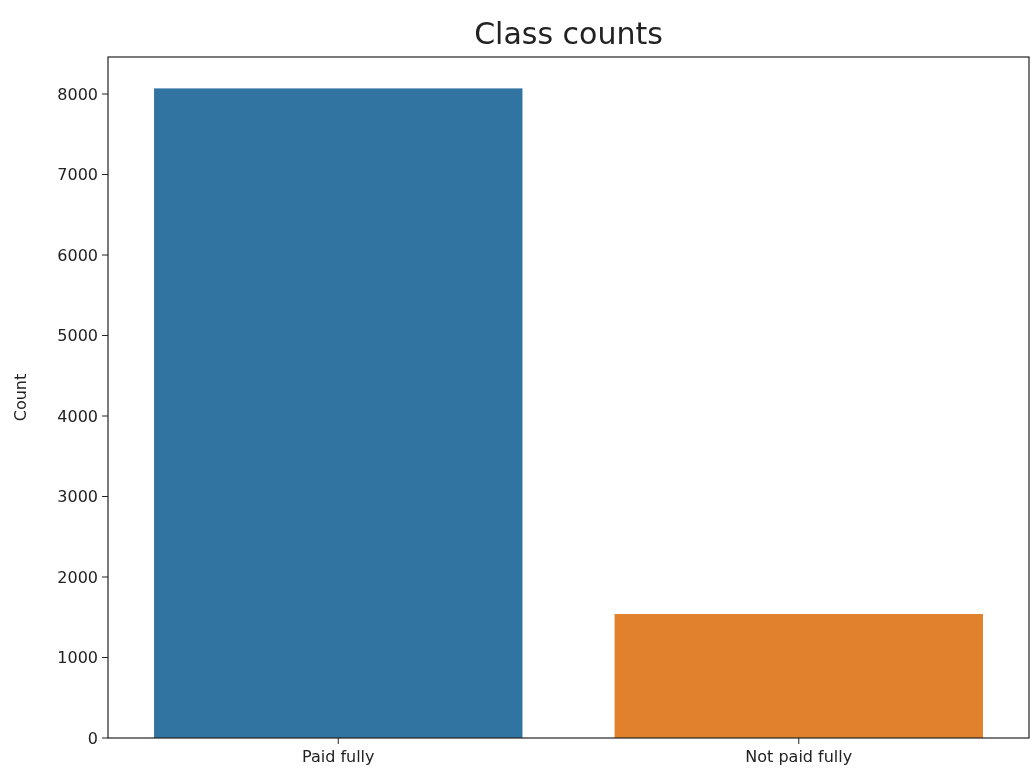 The height and width of the screenshot is (779, 1031). Describe the element at coordinates (77, 336) in the screenshot. I see `y-tick-label: 5000` at that location.